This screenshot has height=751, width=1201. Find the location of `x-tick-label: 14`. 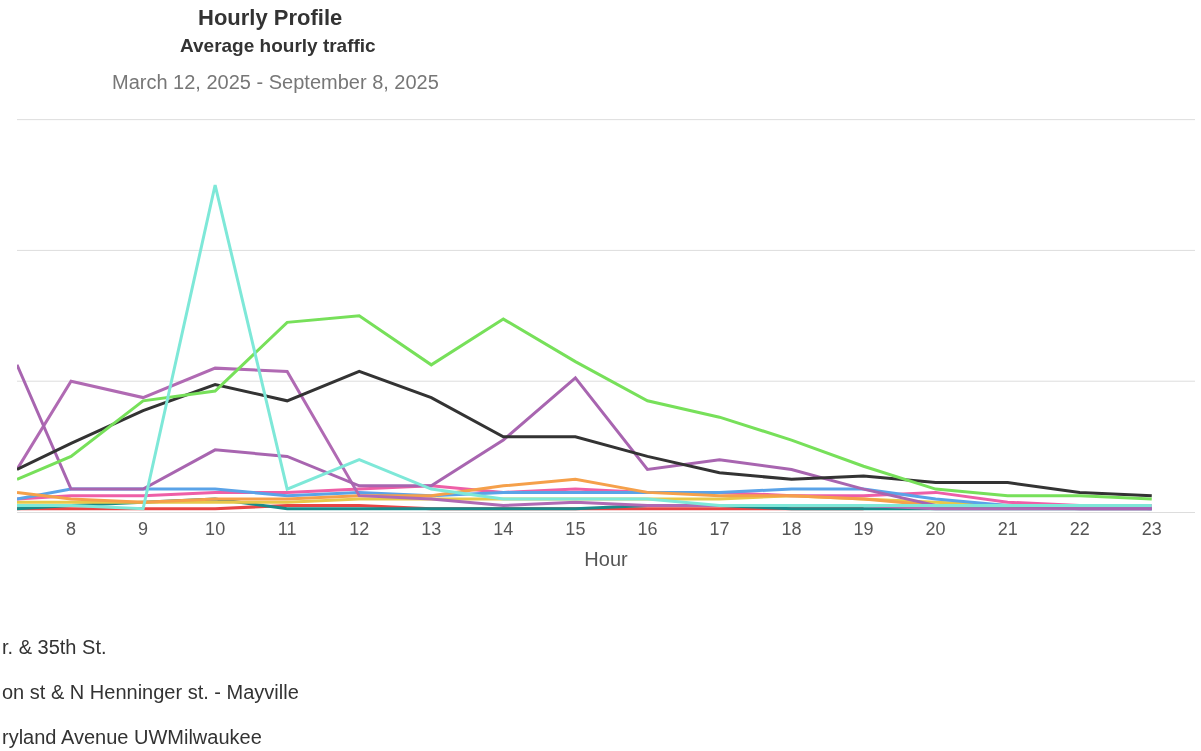

x-tick-label: 14 is located at coordinates (503, 528).